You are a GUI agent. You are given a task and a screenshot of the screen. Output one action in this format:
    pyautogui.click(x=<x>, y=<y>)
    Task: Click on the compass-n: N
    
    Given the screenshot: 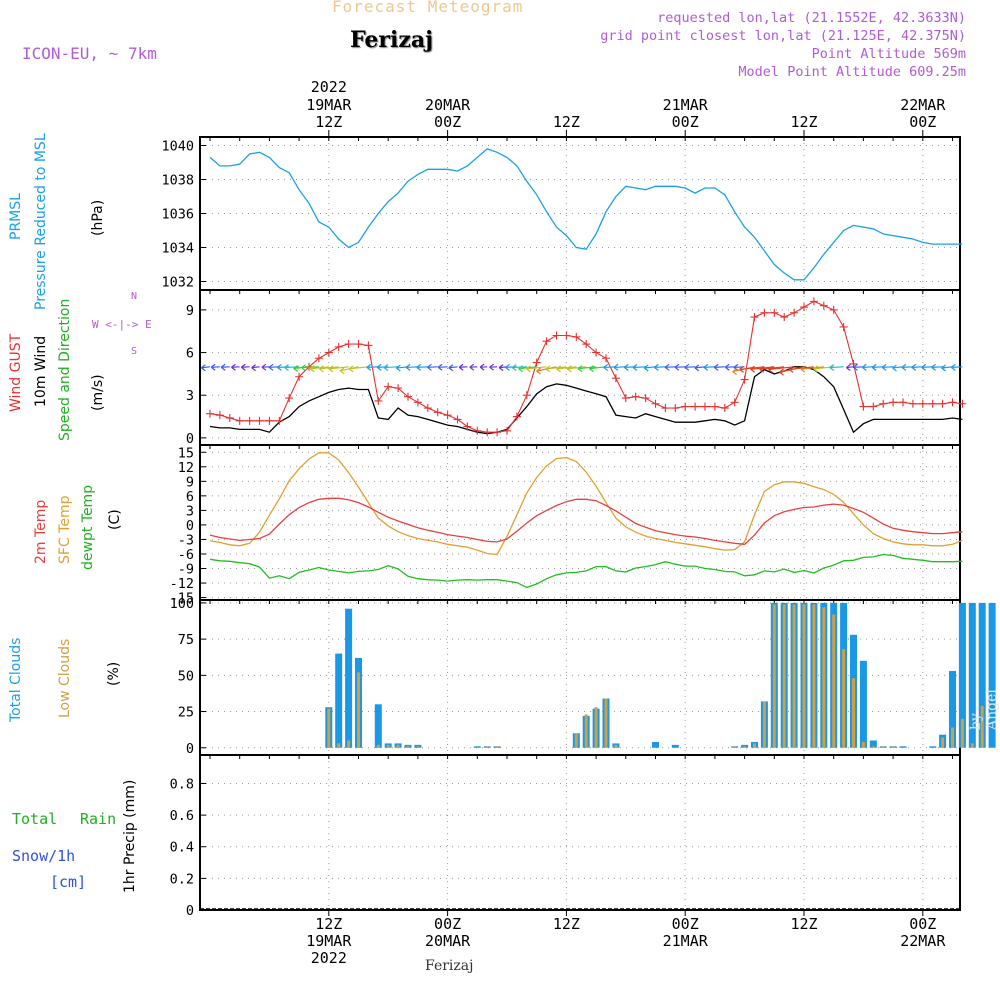 What is the action you would take?
    pyautogui.click(x=134, y=296)
    